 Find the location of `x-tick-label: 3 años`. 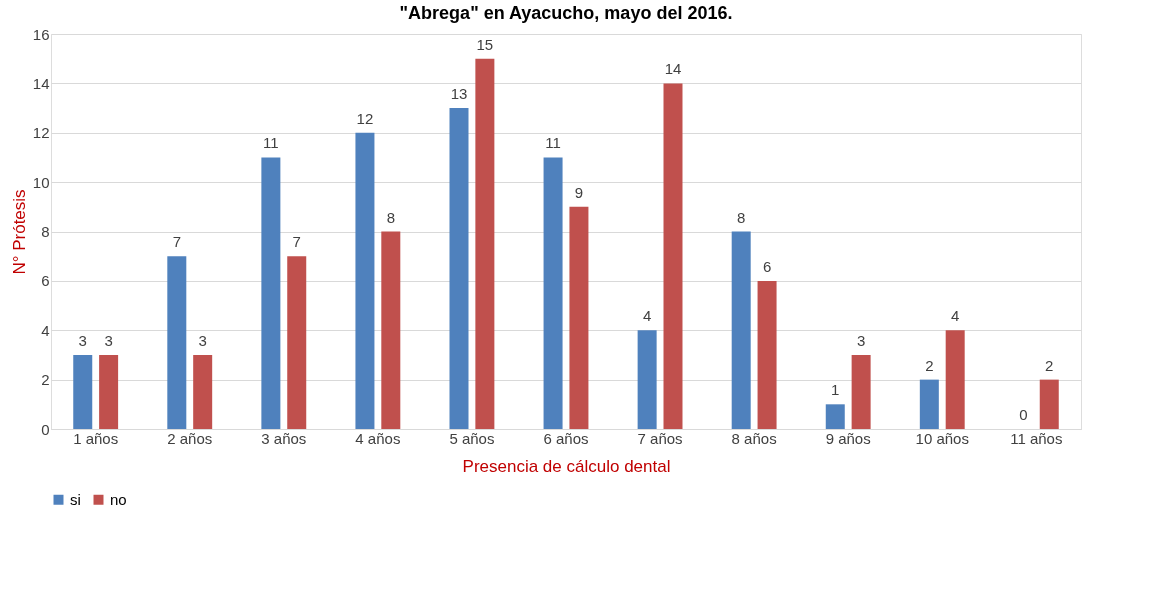

x-tick-label: 3 años is located at coordinates (284, 438).